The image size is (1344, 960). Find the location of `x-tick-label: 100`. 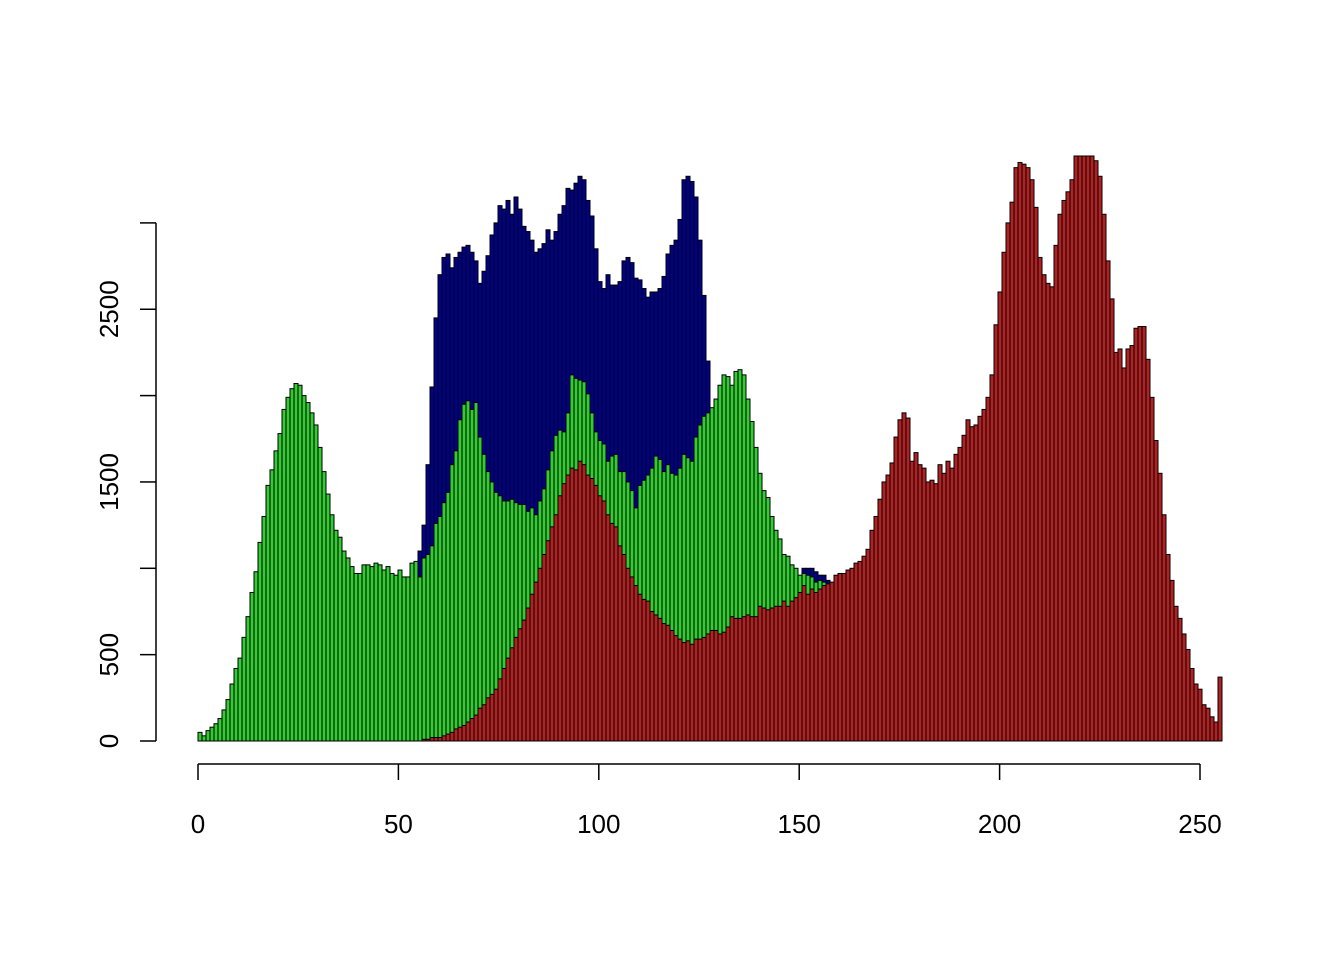

x-tick-label: 100 is located at coordinates (598, 824).